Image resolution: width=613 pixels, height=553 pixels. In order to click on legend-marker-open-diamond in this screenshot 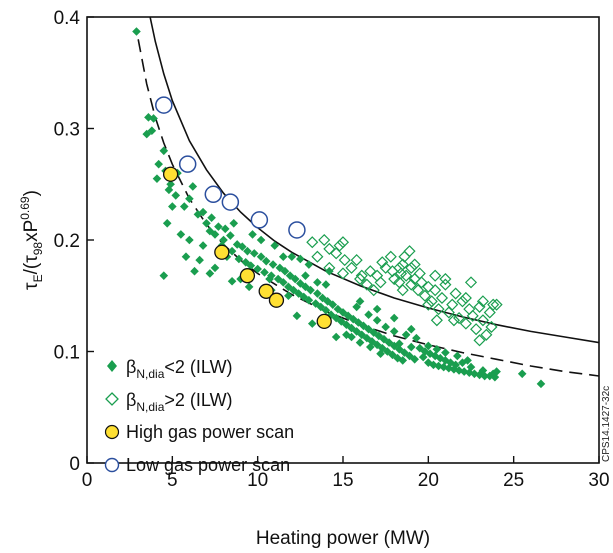, I will do `click(112, 399)`.